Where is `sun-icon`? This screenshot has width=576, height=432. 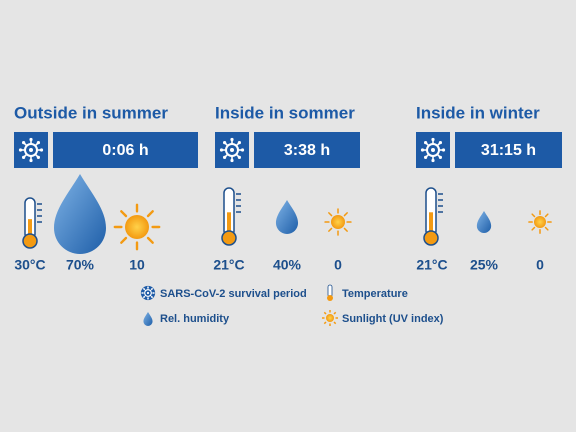
sun-icon is located at coordinates (330, 318).